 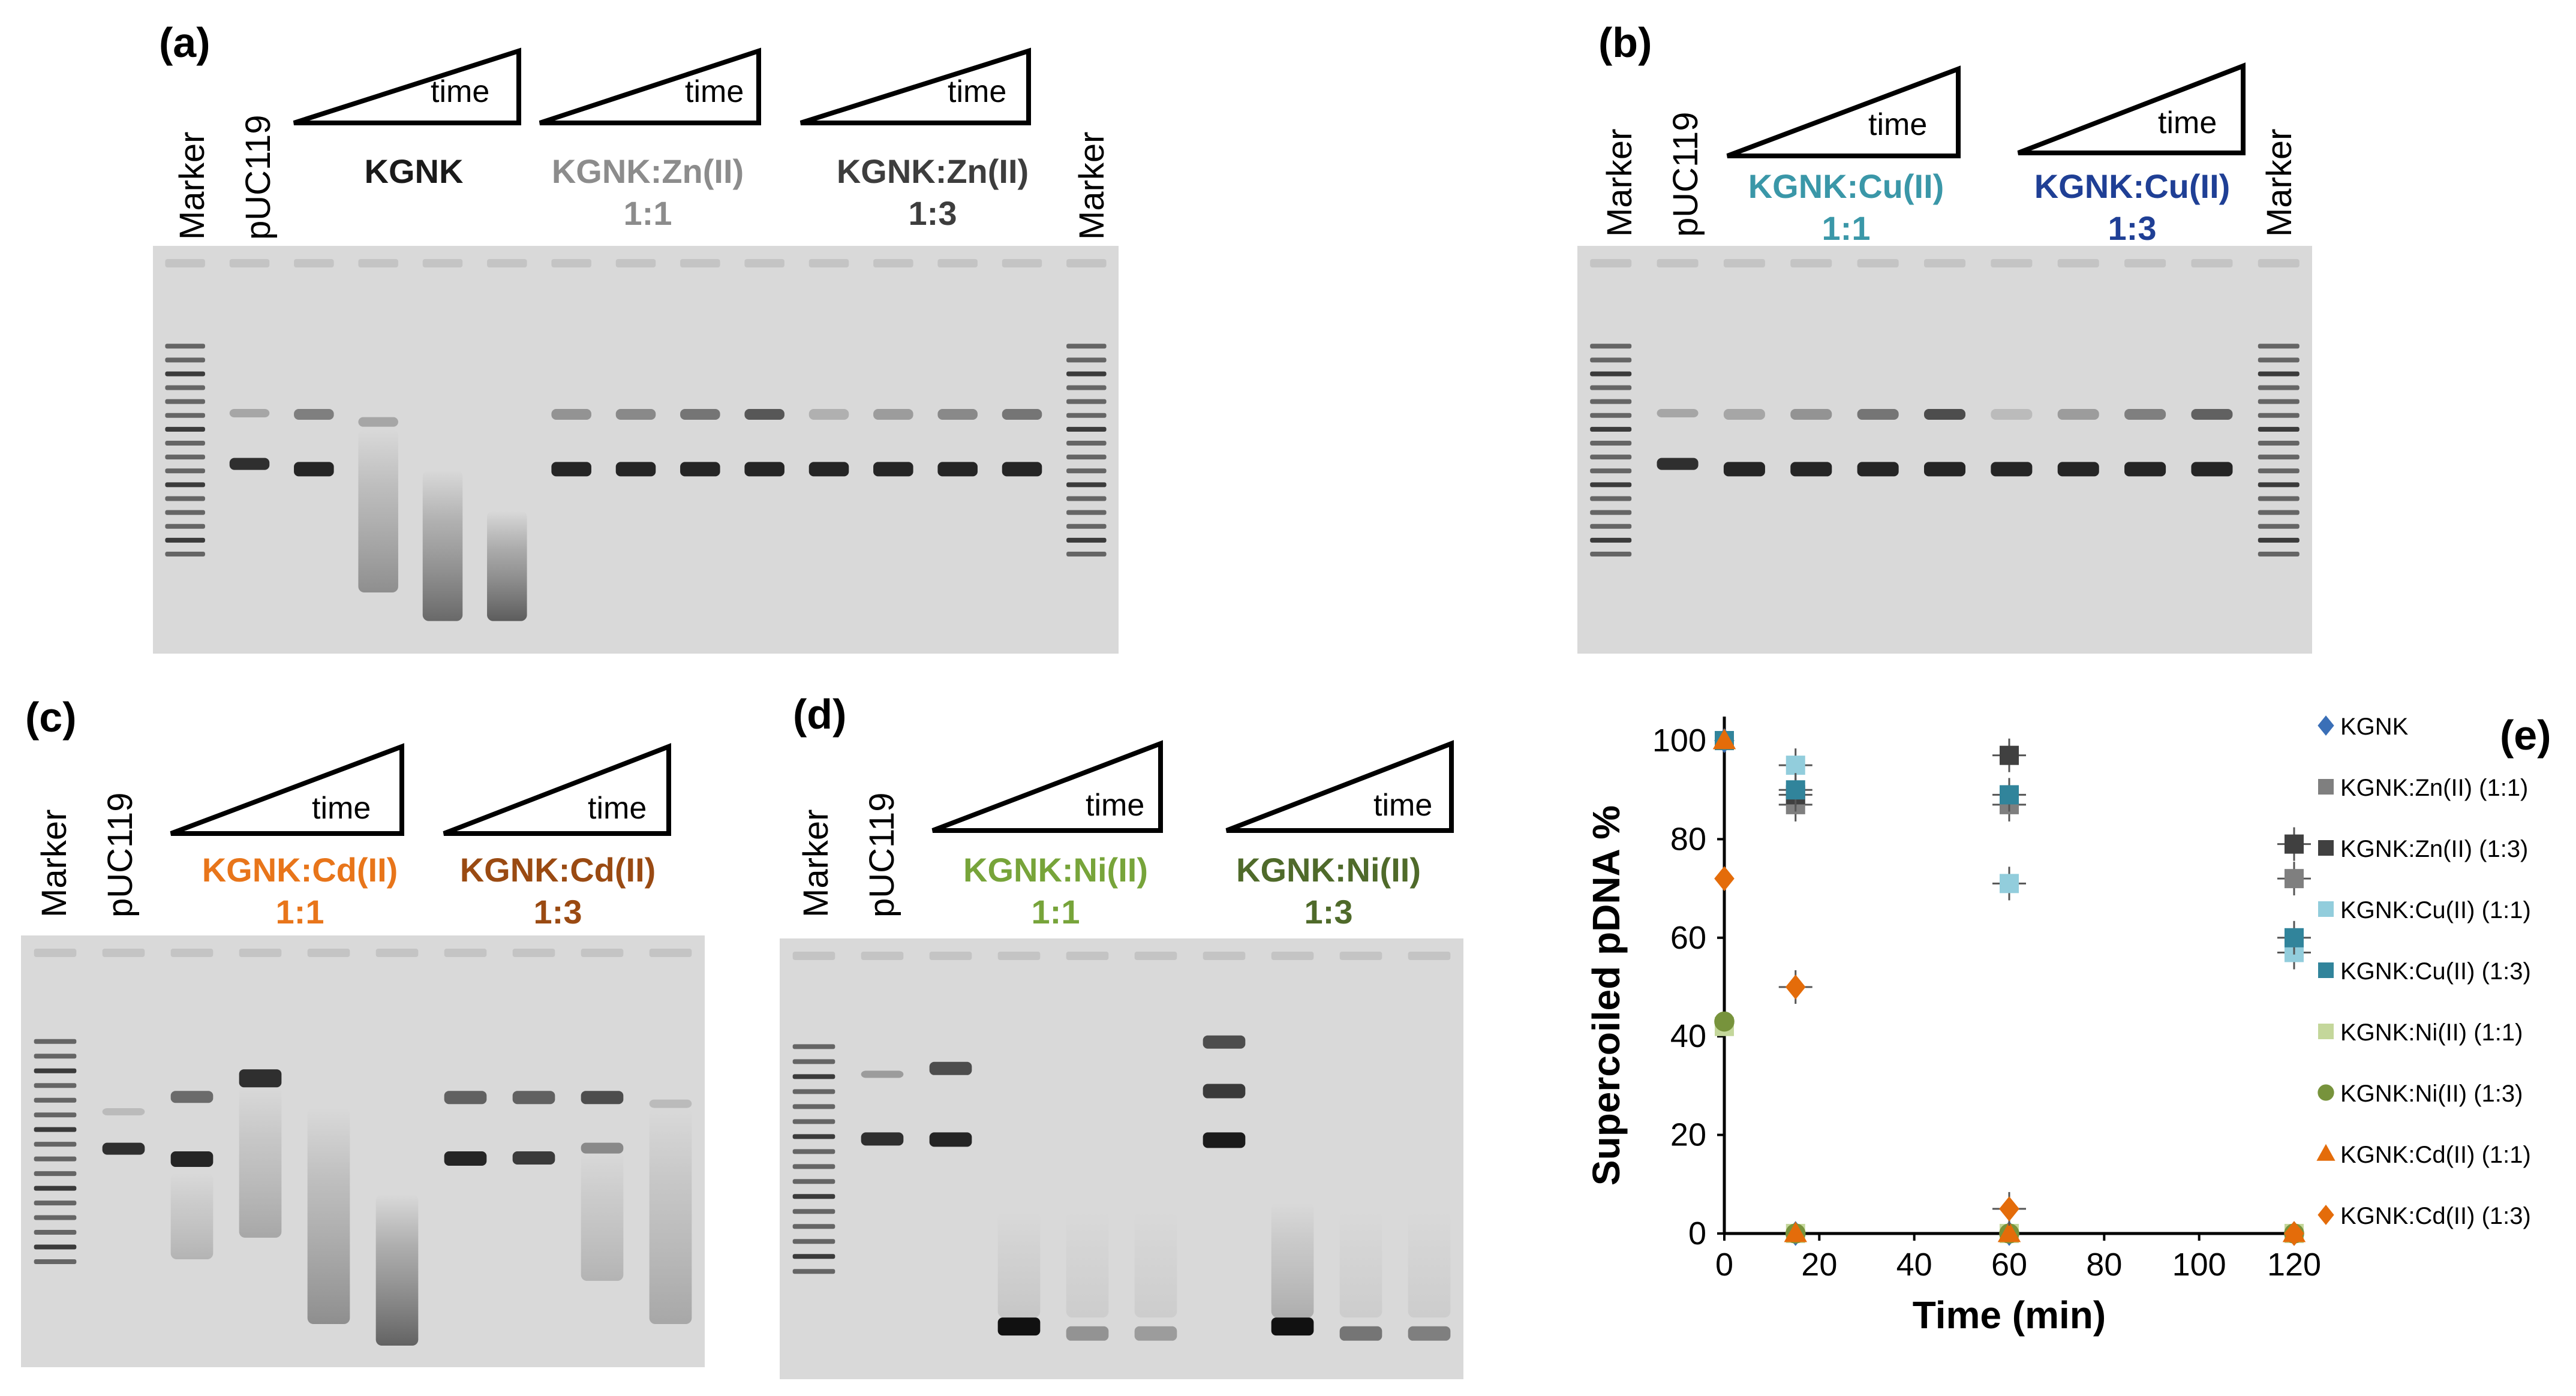 I want to click on x-tick-label: 20, so click(x=1819, y=1265).